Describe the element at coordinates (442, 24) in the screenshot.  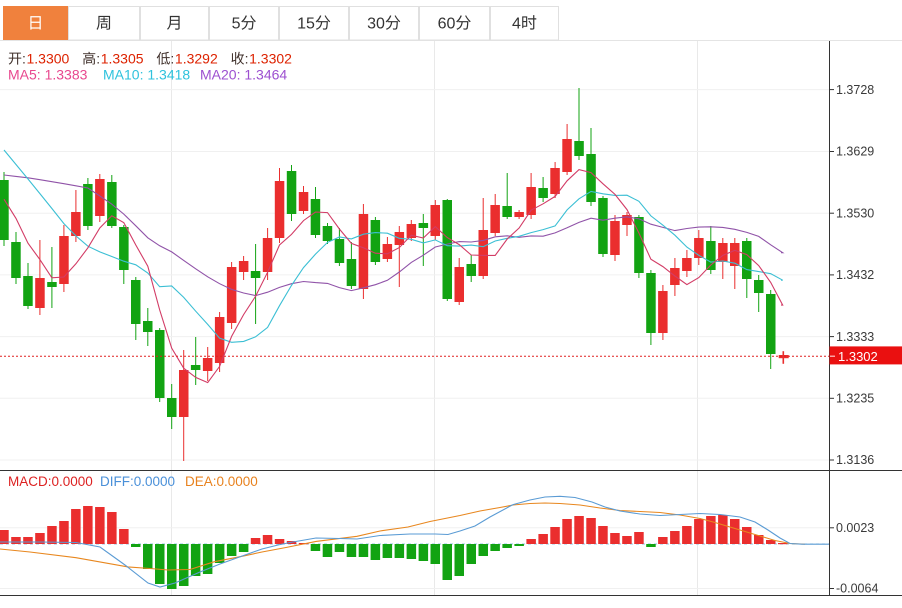
I see `svg-text: 6` at that location.